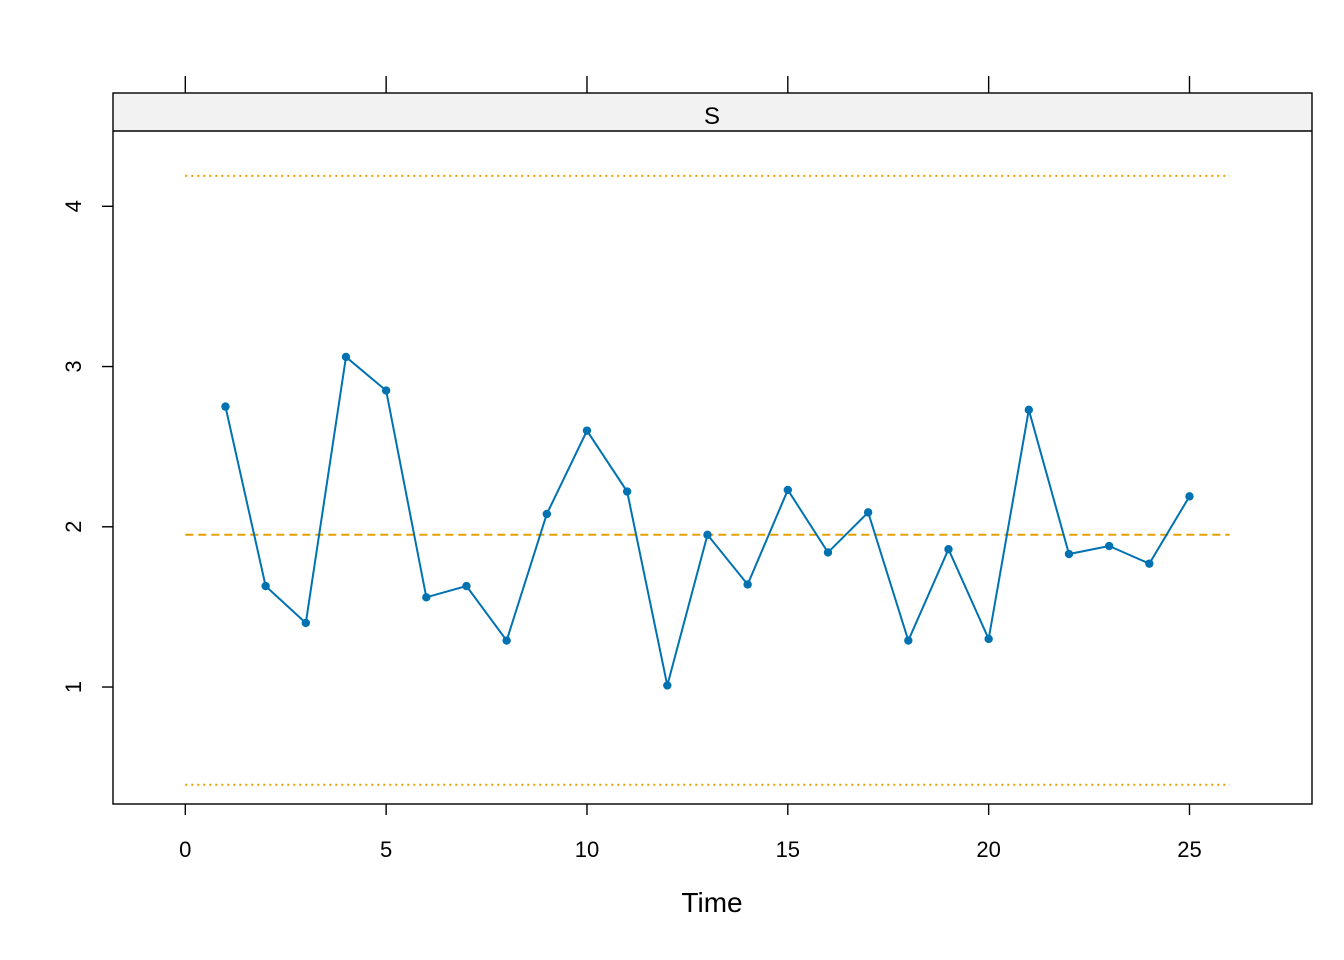 This screenshot has width=1344, height=960. I want to click on x-tick-label-20: 20, so click(988, 849).